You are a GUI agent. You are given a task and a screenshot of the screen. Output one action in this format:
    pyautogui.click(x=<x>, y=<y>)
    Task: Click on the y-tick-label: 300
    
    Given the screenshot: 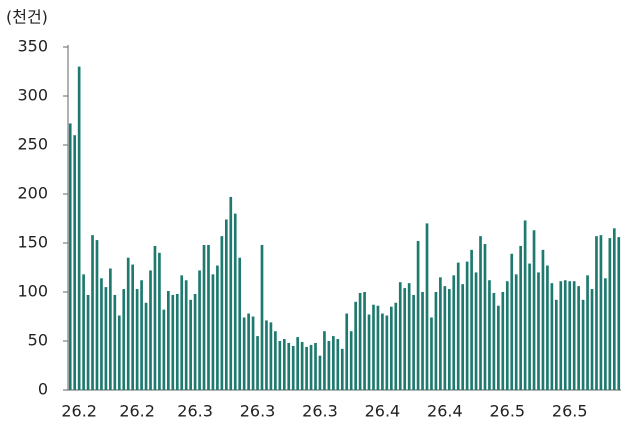 What is the action you would take?
    pyautogui.click(x=32, y=95)
    